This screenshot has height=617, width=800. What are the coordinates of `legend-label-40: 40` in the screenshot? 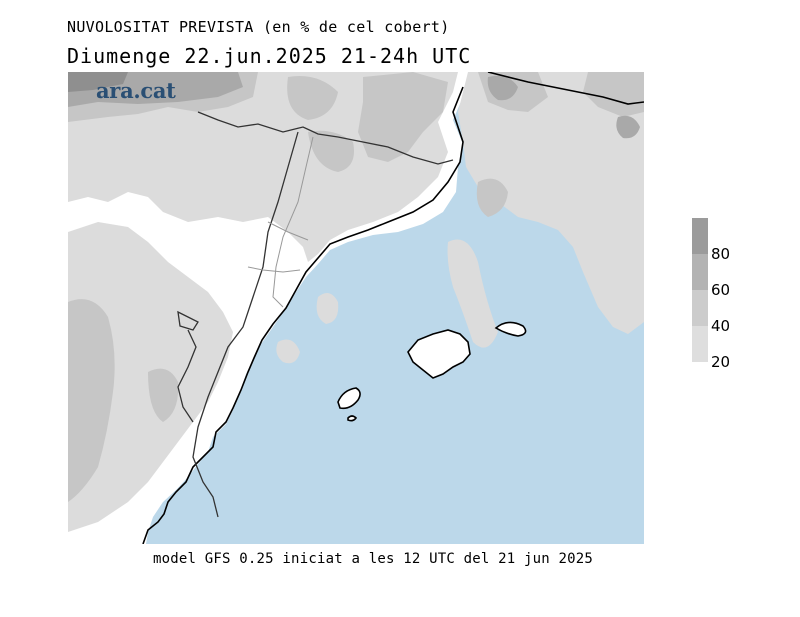 It's located at (721, 326).